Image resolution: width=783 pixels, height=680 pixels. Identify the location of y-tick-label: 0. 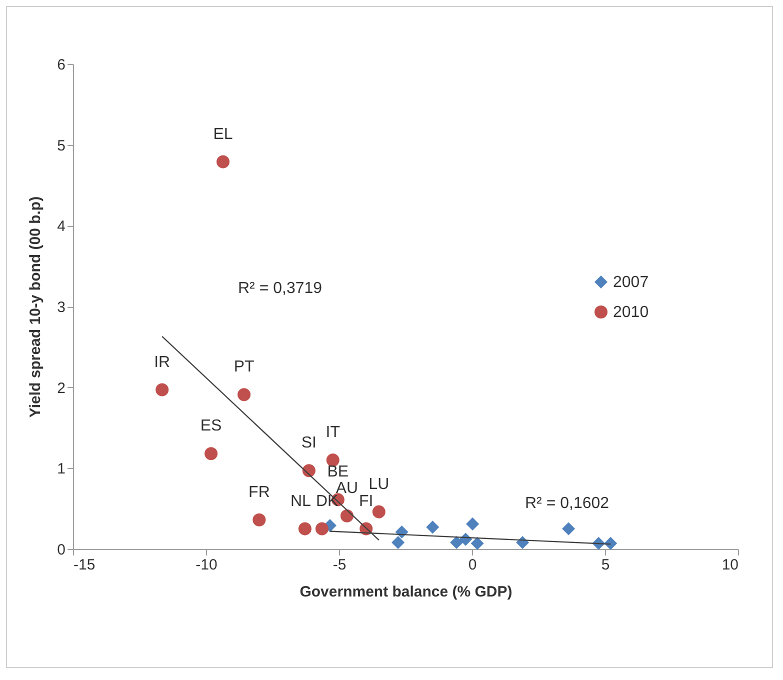
(61, 550).